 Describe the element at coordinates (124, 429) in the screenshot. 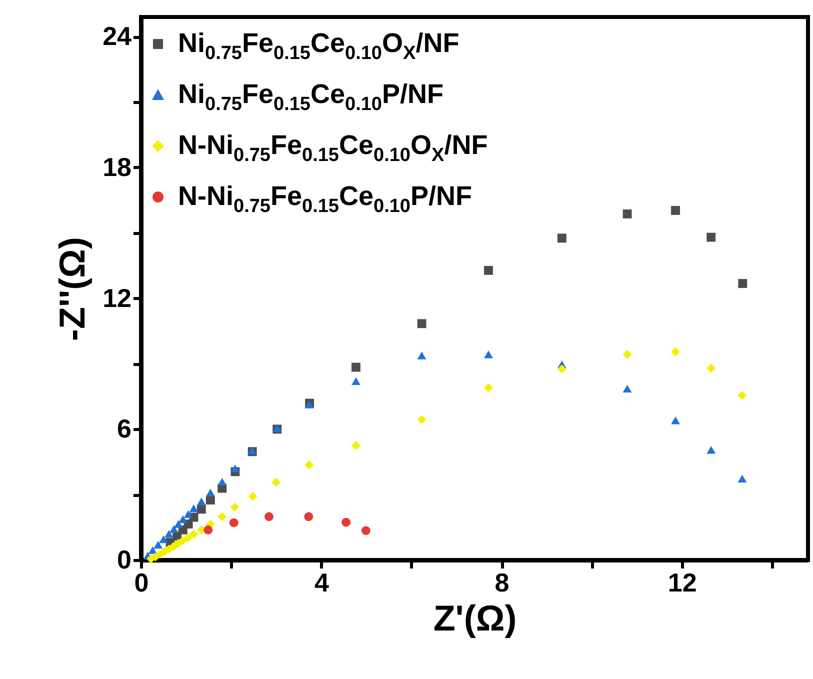

I see `y-tick-label: 6` at that location.